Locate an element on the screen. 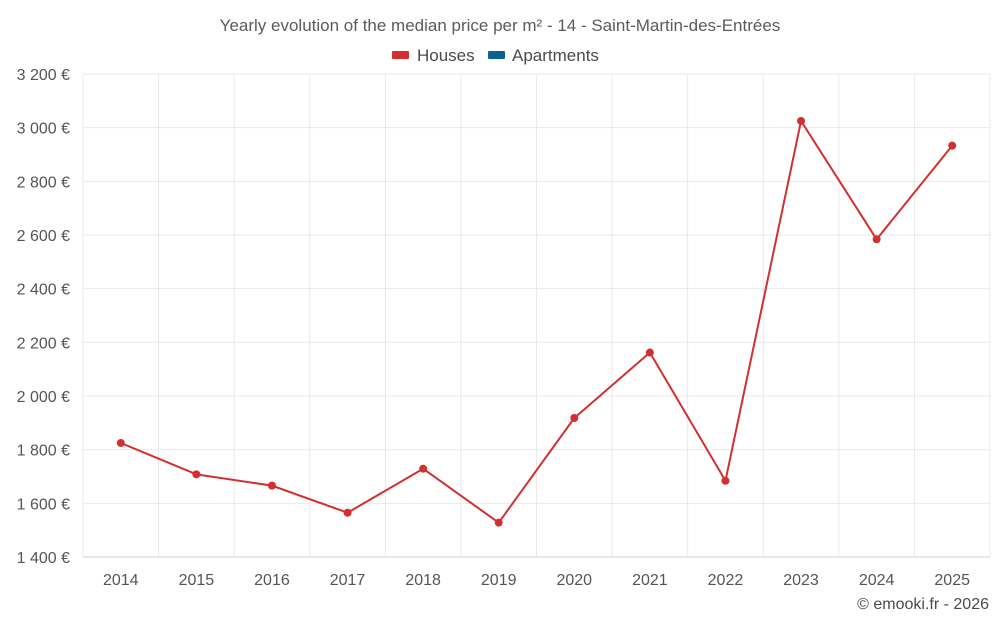 The height and width of the screenshot is (625, 1000). x-tick-label: 2022 is located at coordinates (726, 580).